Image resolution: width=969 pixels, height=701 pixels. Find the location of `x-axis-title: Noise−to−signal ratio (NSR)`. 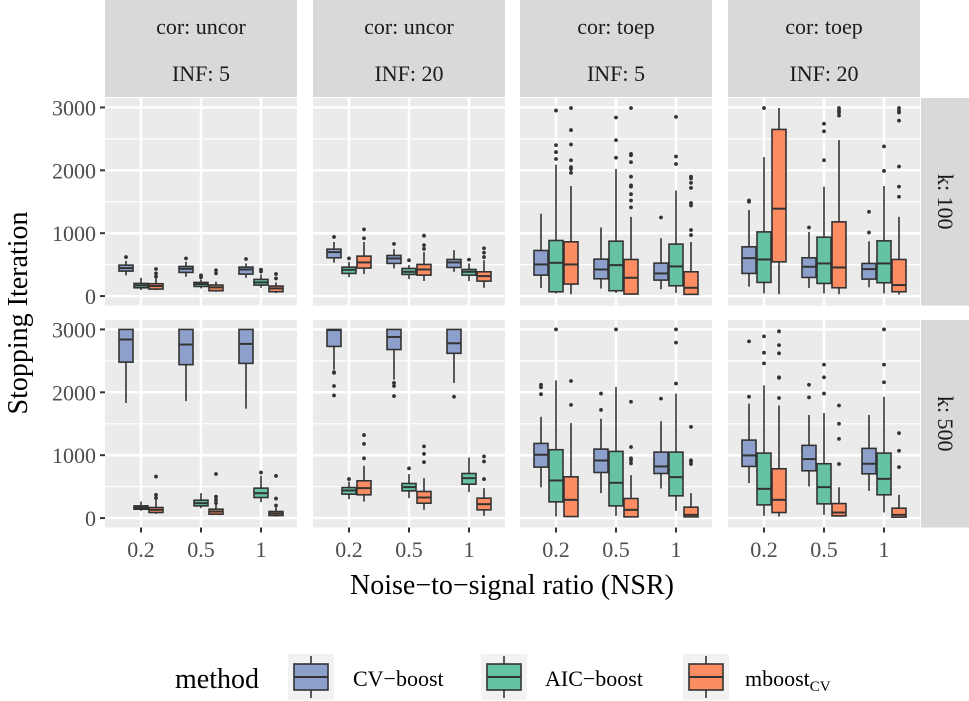

x-axis-title: Noise−to−signal ratio (NSR) is located at coordinates (512, 585).